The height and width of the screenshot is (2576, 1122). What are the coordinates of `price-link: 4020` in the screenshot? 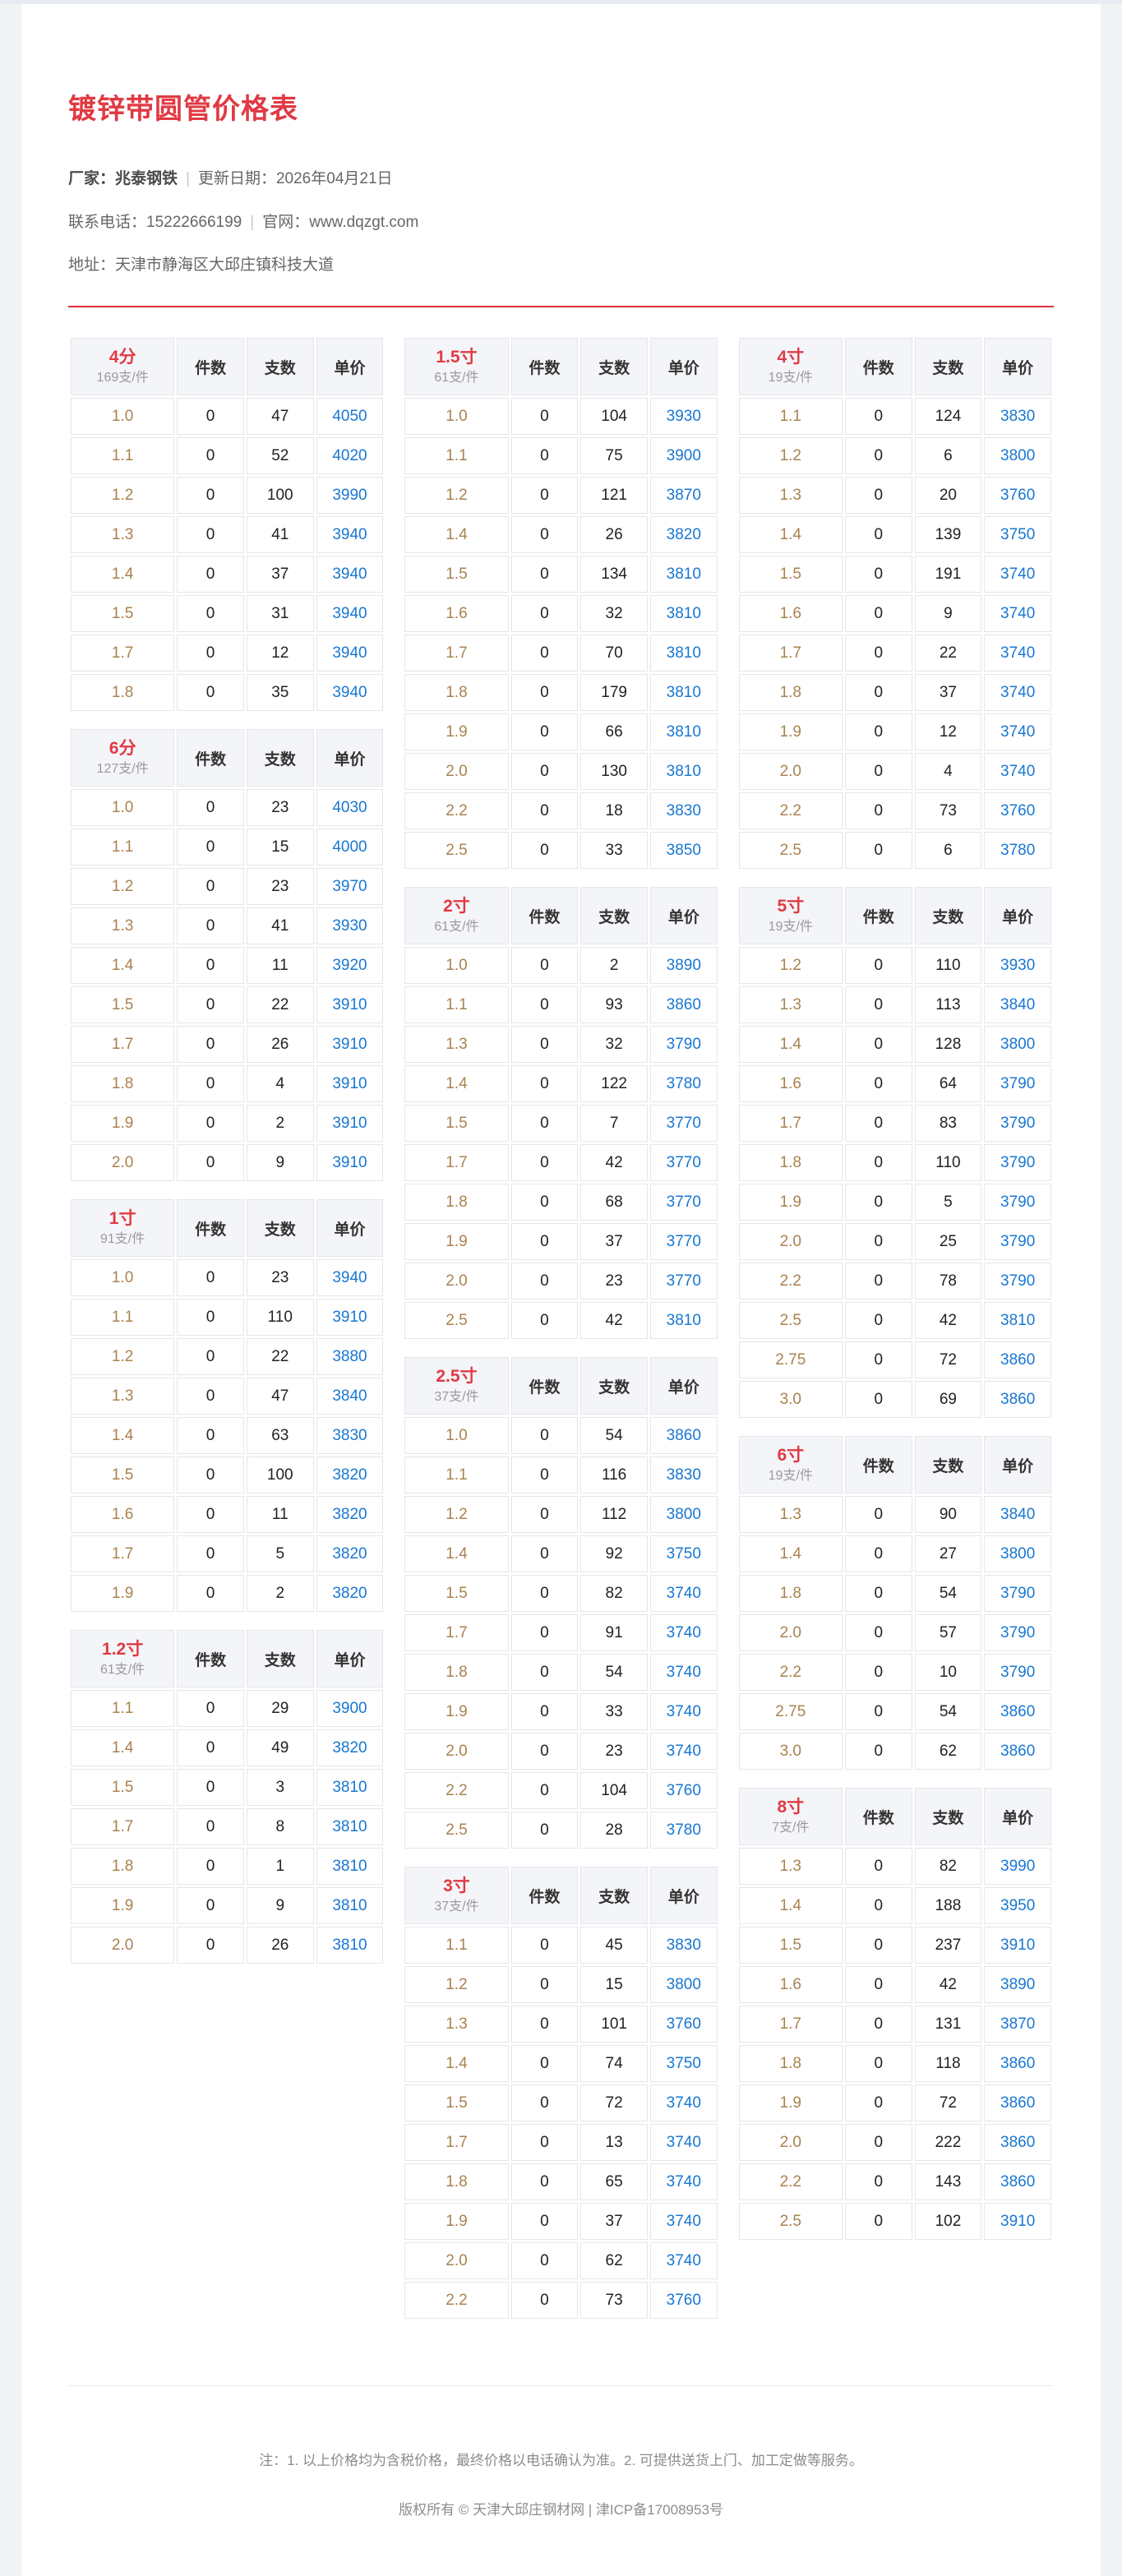 It's located at (350, 456).